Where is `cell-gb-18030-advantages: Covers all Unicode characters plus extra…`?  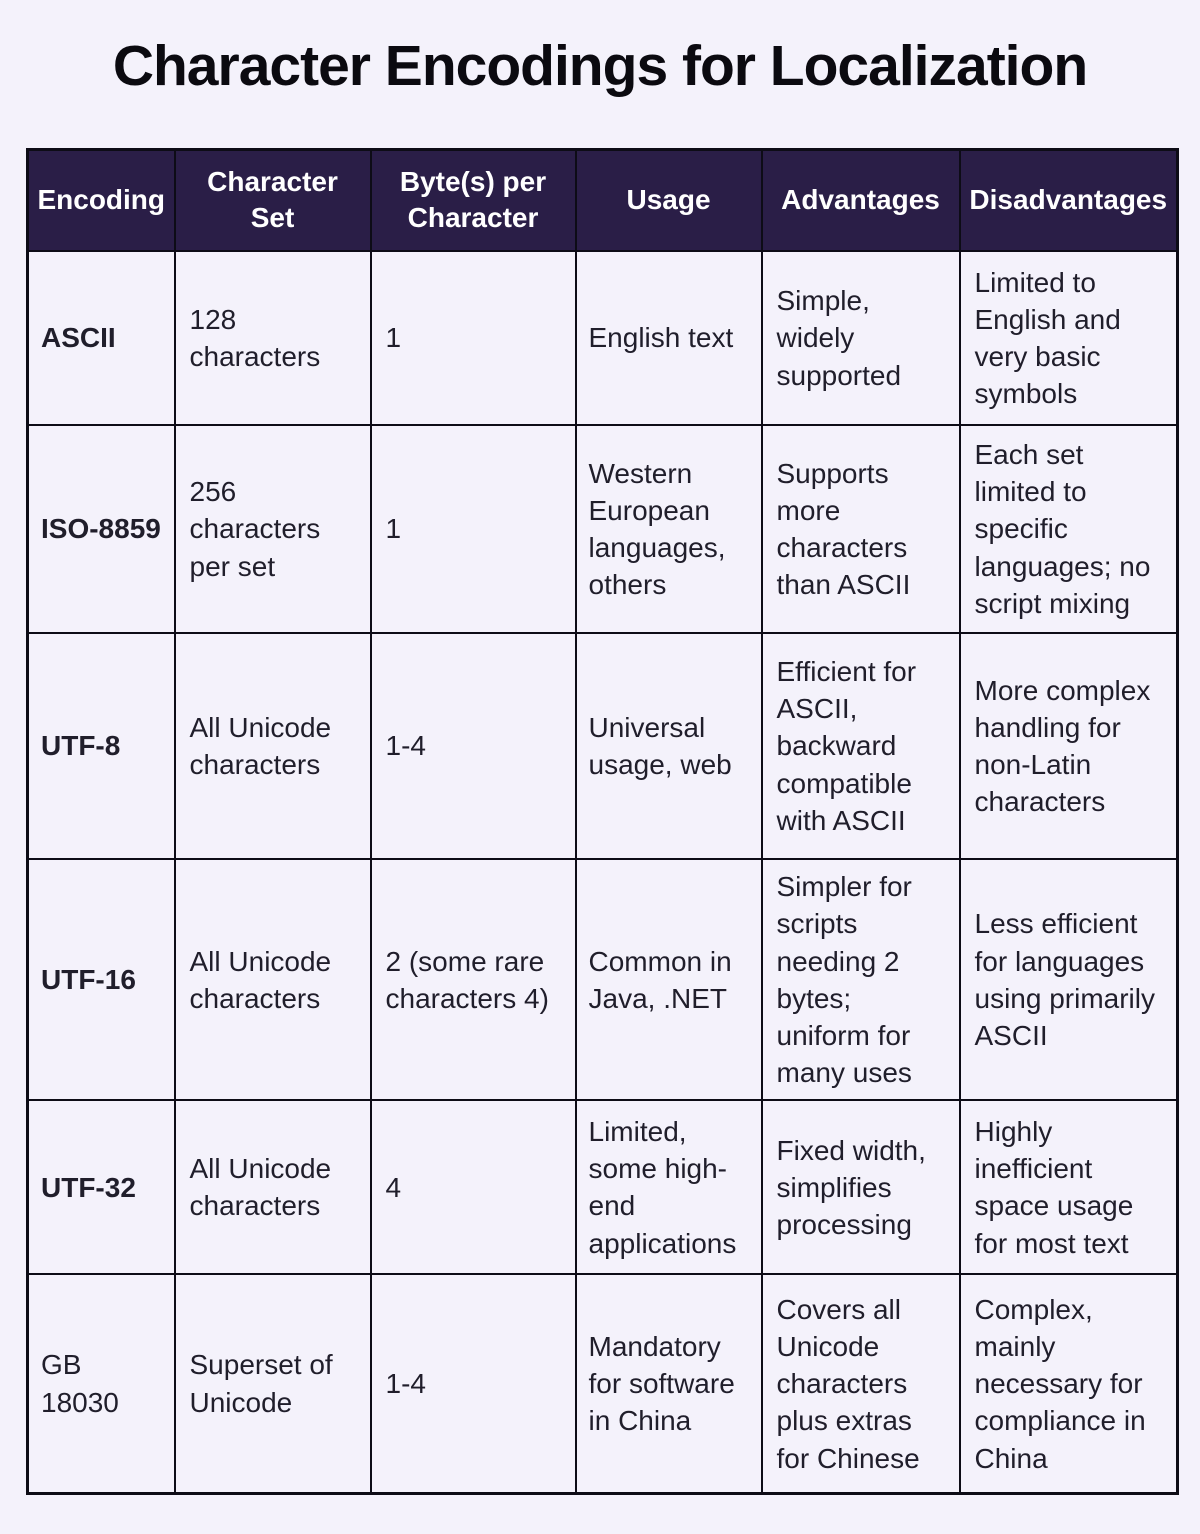 cell-gb-18030-advantages: Covers all Unicode characters plus extra… is located at coordinates (860, 1384).